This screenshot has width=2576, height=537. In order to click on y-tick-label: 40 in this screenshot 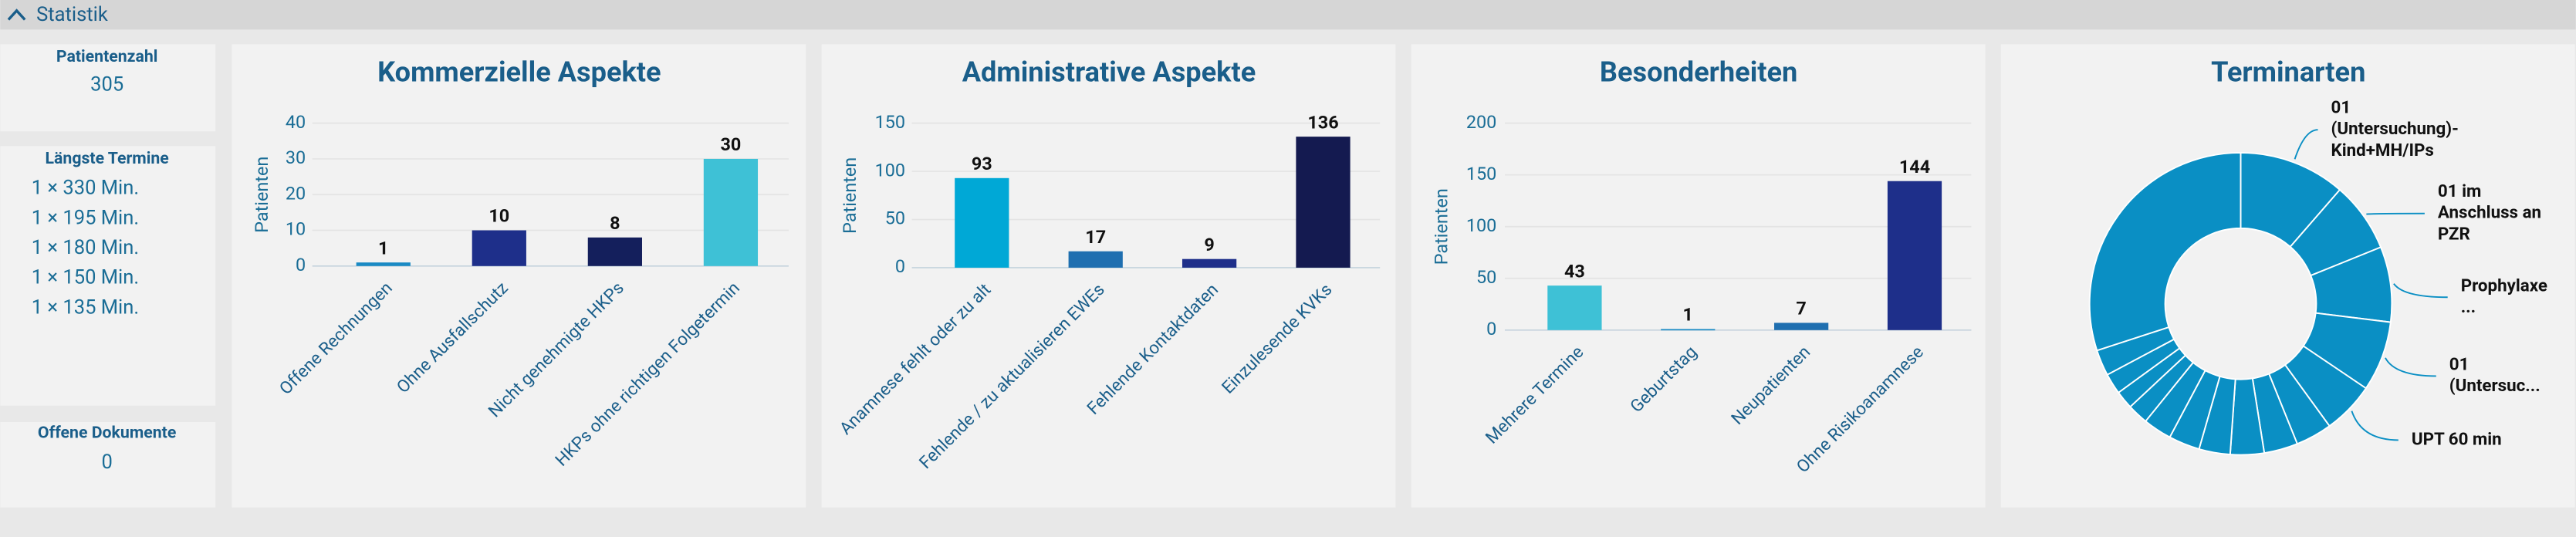, I will do `click(296, 122)`.